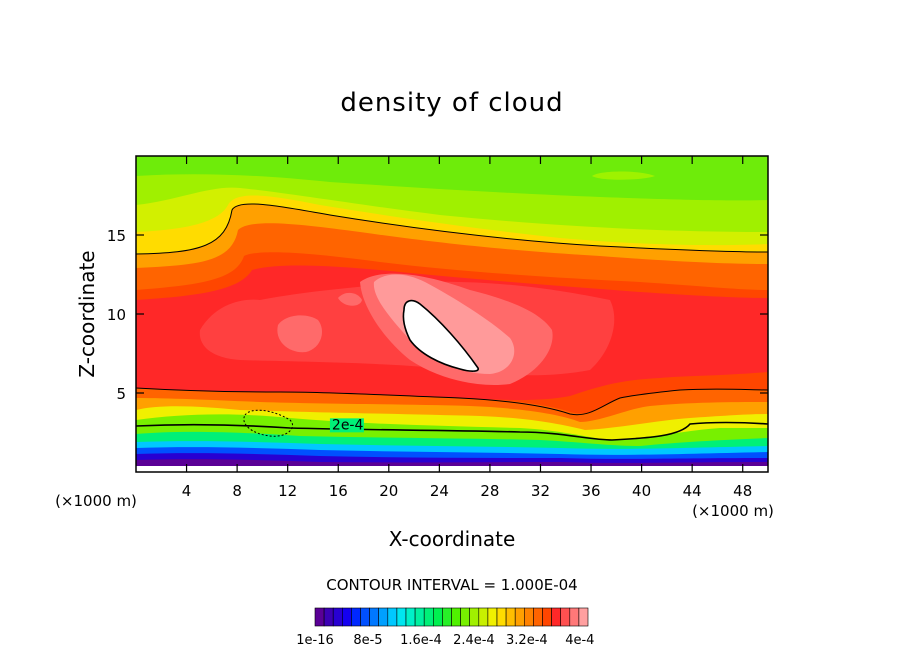  I want to click on colorbar-label: 2.4e-4, so click(474, 640).